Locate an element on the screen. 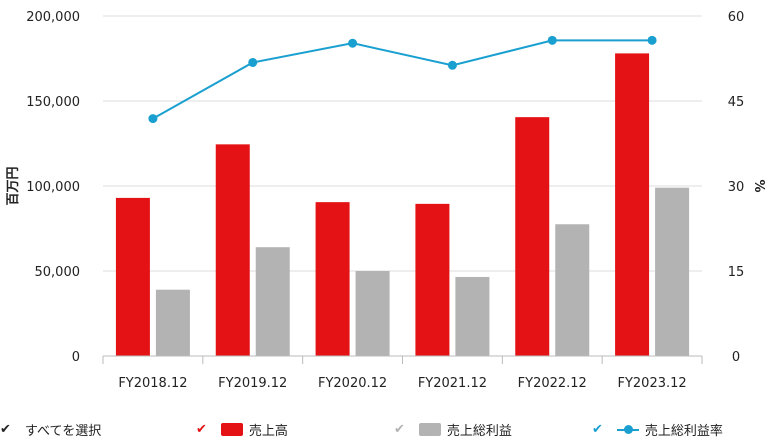  y-left-tick-label: 200,000 is located at coordinates (53, 17).